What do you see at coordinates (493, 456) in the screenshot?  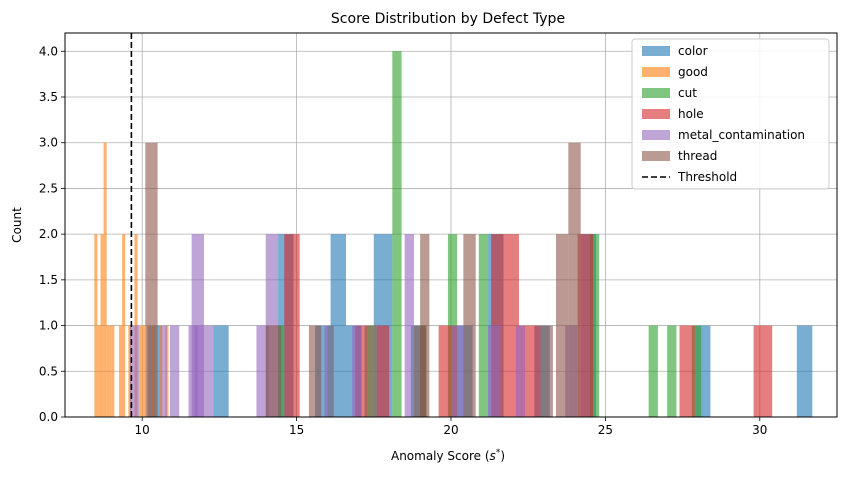 I see `x-axis-label-variable: s` at bounding box center [493, 456].